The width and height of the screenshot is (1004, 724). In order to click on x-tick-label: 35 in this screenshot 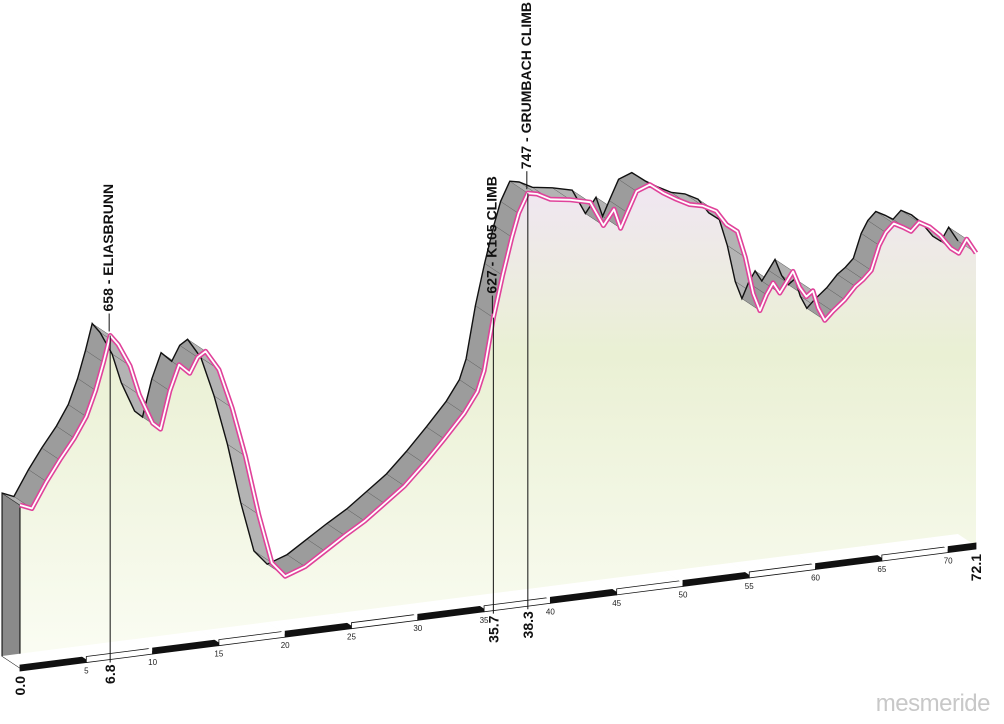, I will do `click(484, 620)`.